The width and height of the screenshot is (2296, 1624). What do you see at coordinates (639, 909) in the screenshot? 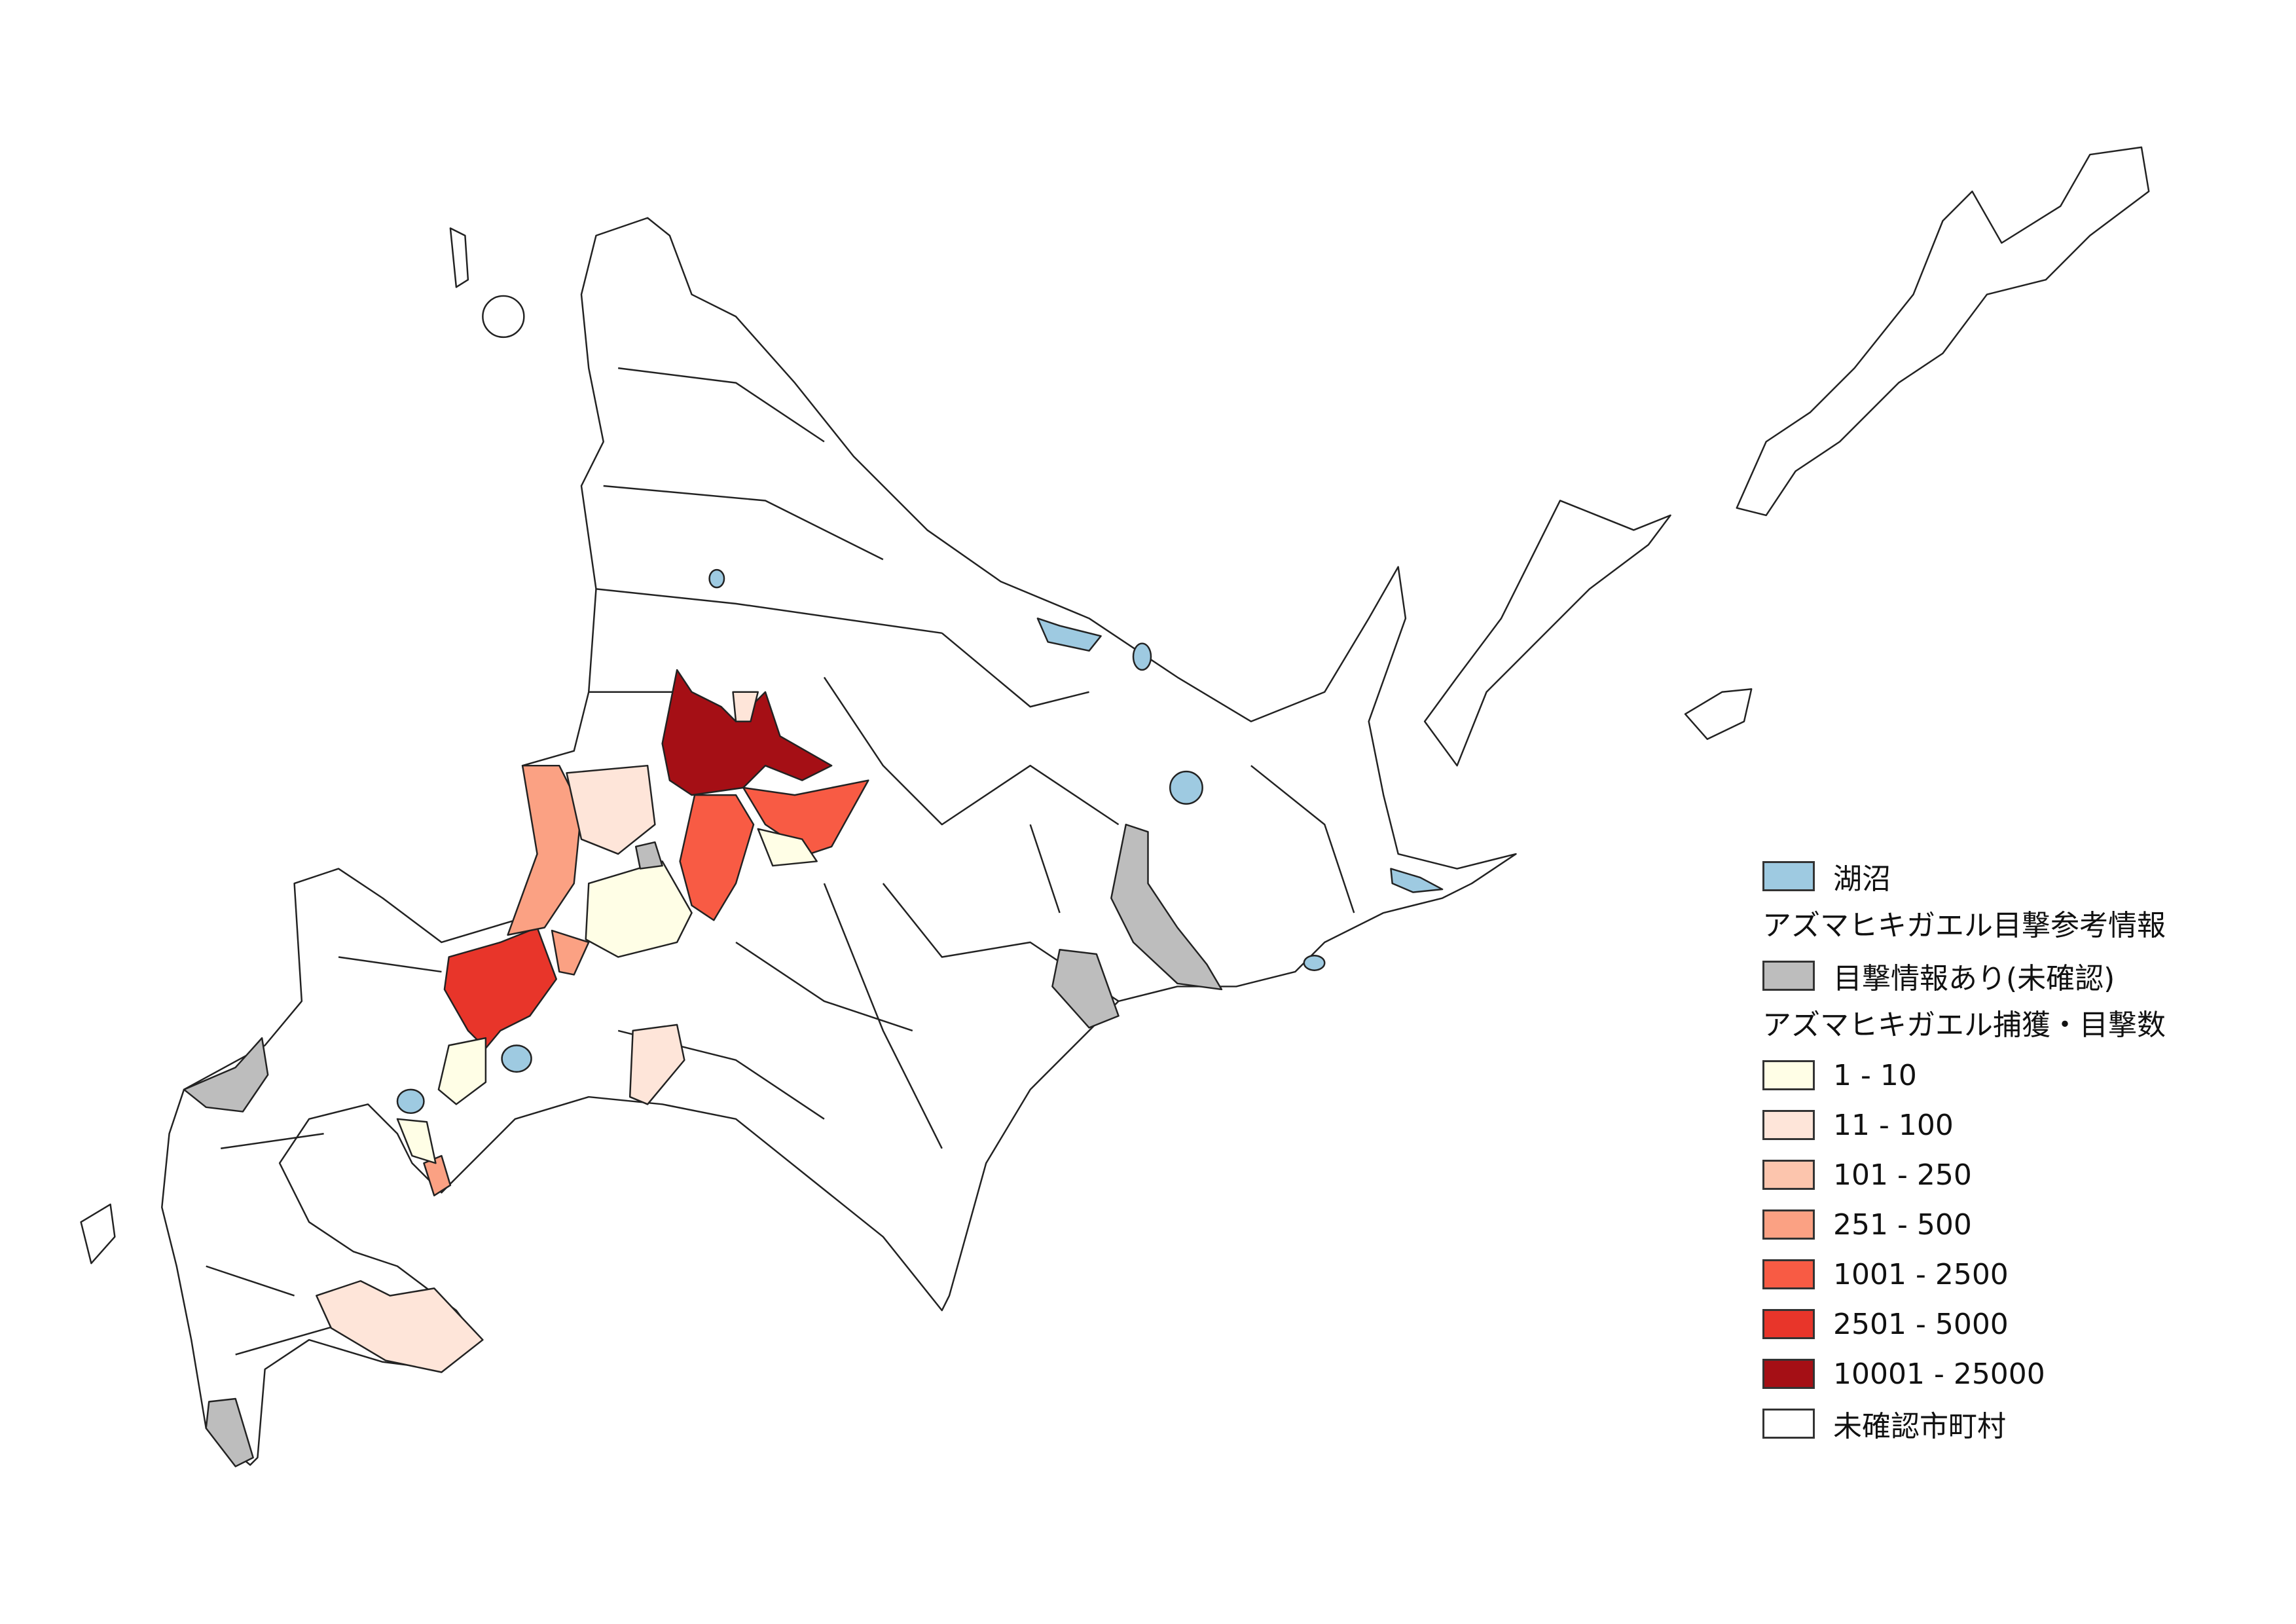
I see `region-1-10-a` at bounding box center [639, 909].